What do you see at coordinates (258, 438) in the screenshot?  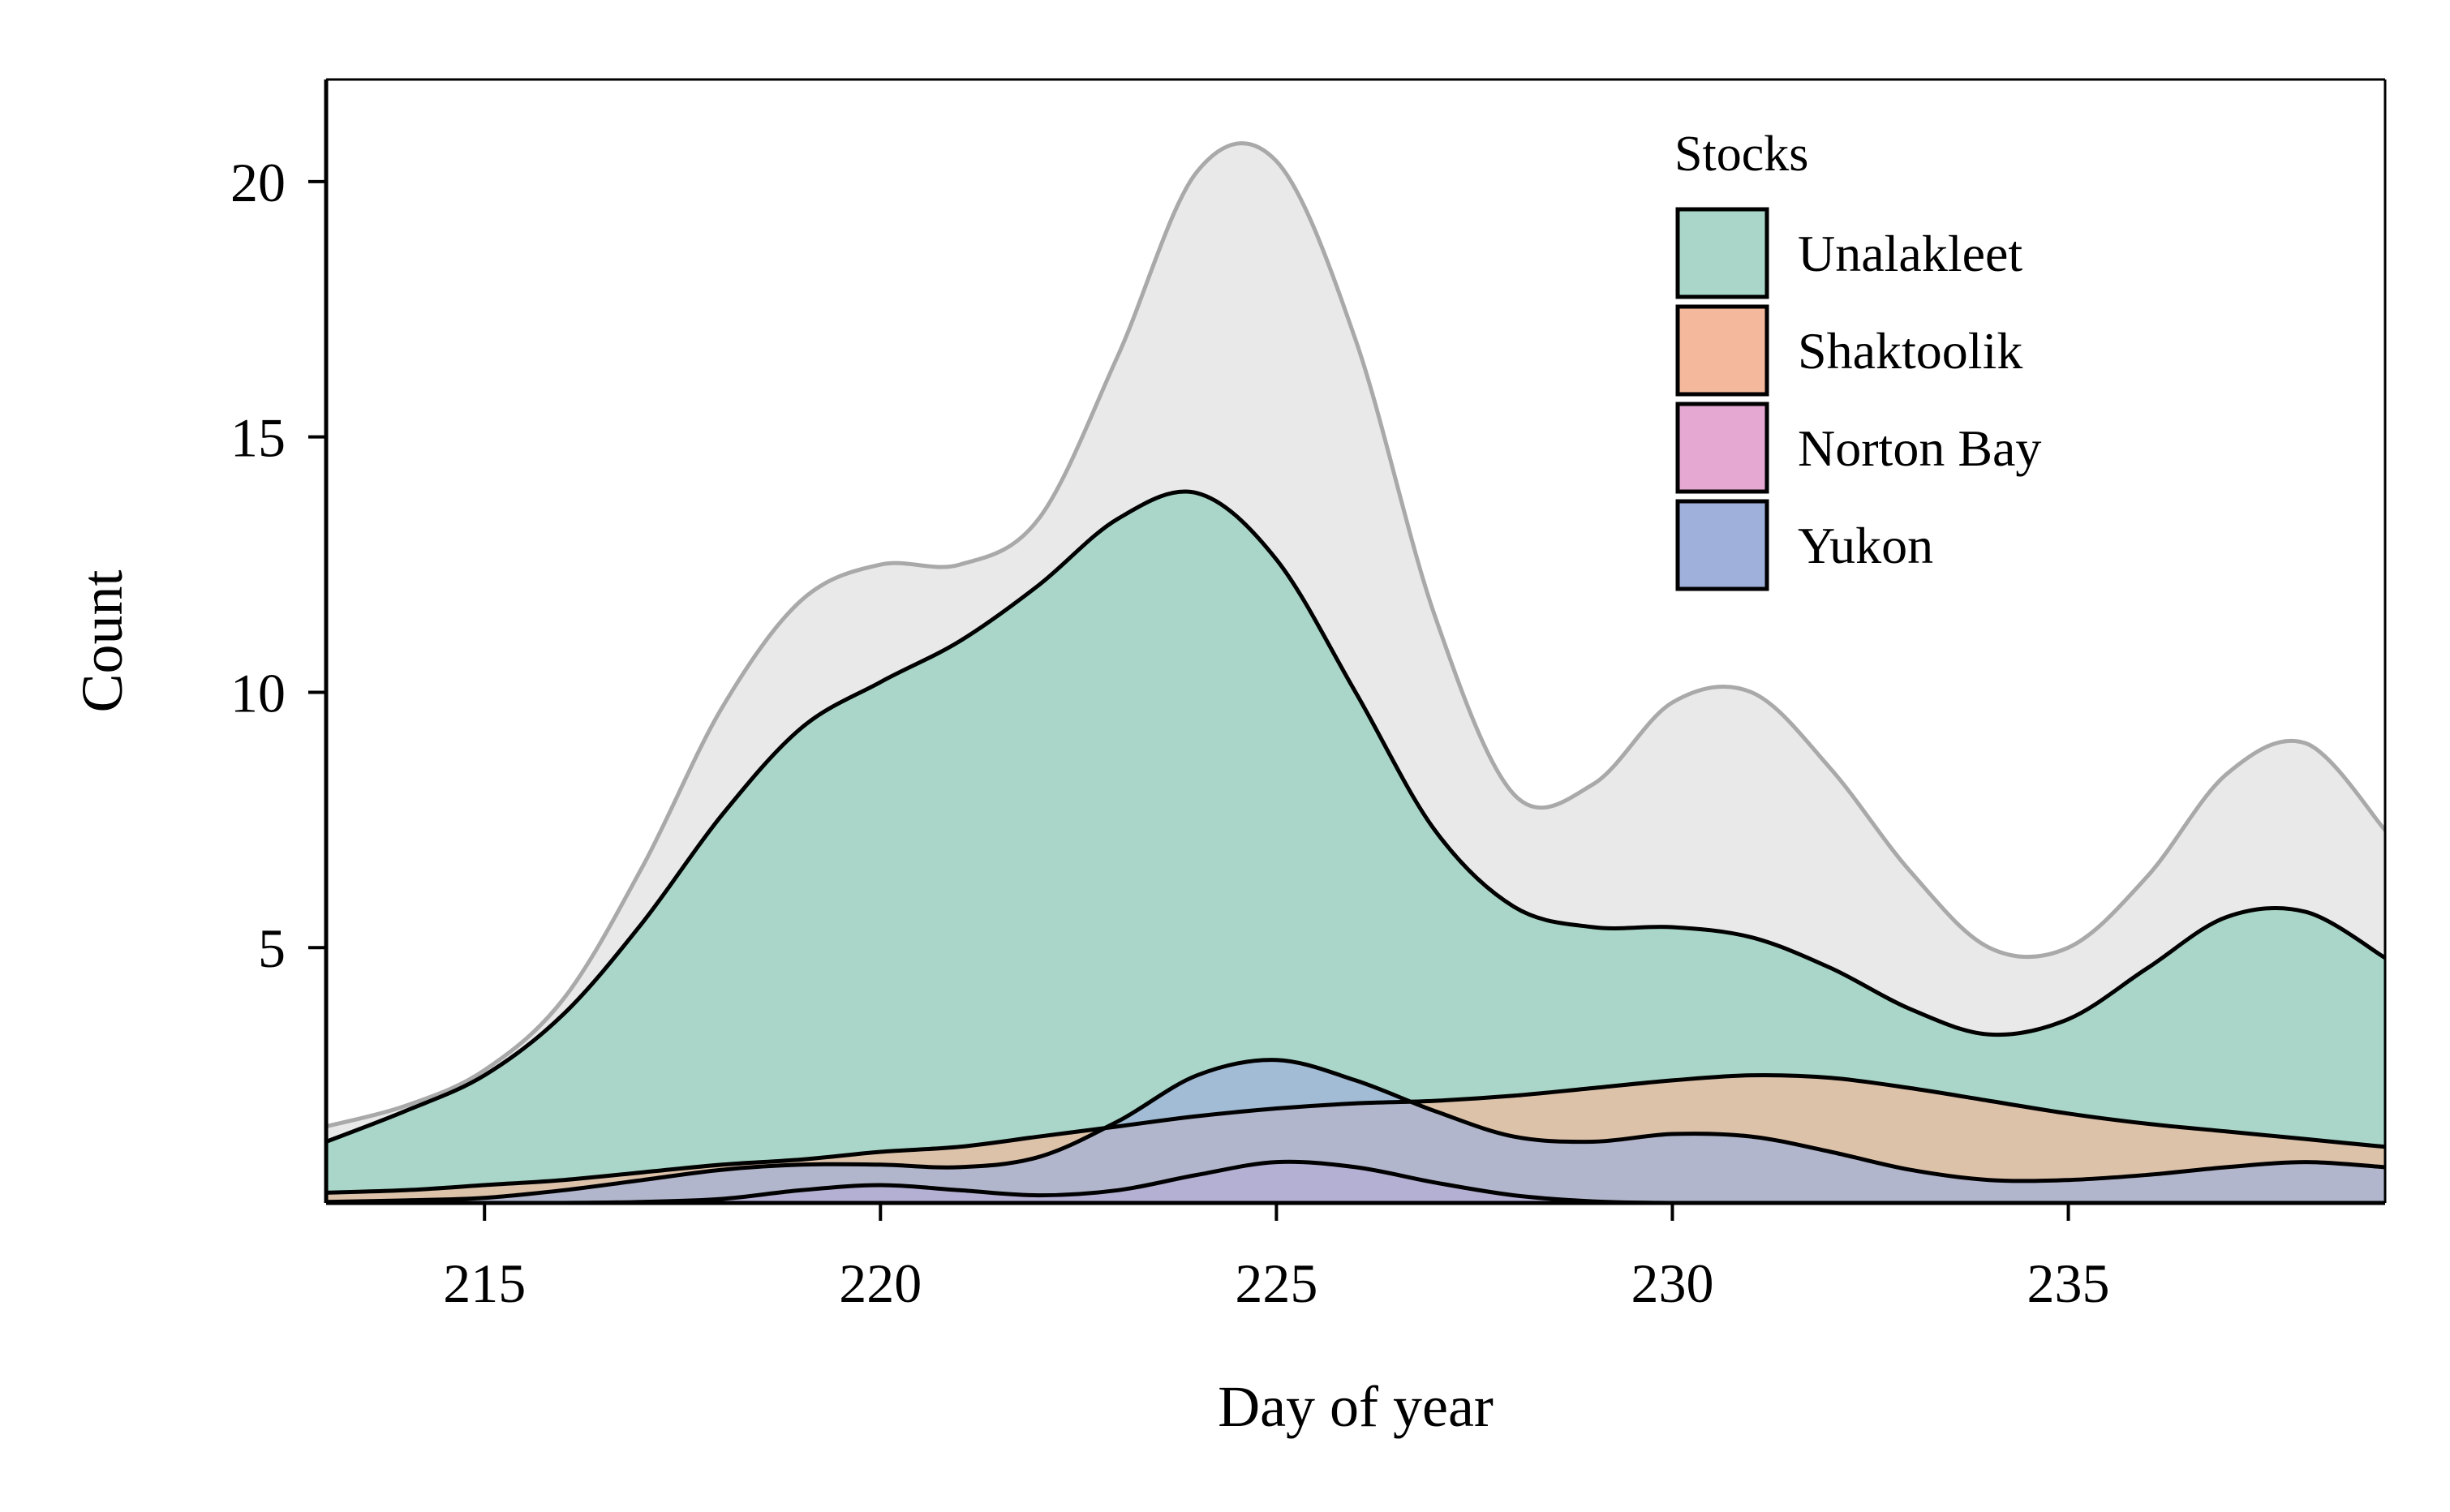 I see `y-tick-label: 15` at bounding box center [258, 438].